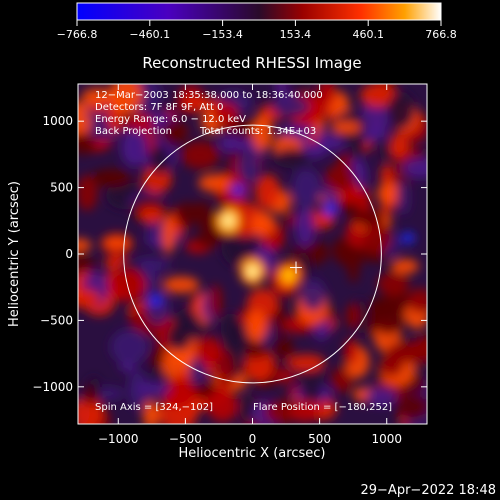 This screenshot has width=500, height=500. What do you see at coordinates (149, 34) in the screenshot?
I see `colorbar-tick-label: −460.1` at bounding box center [149, 34].